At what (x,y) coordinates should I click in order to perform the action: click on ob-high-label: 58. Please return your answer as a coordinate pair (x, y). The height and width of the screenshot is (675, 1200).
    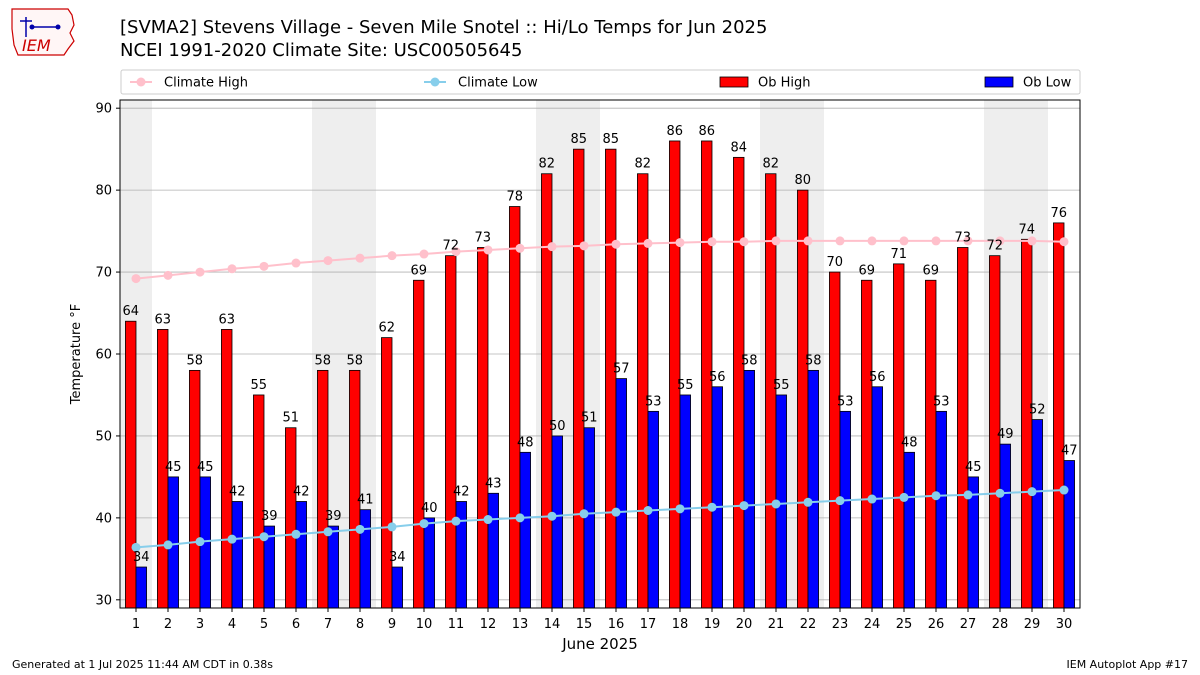
    Looking at the image, I should click on (194, 360).